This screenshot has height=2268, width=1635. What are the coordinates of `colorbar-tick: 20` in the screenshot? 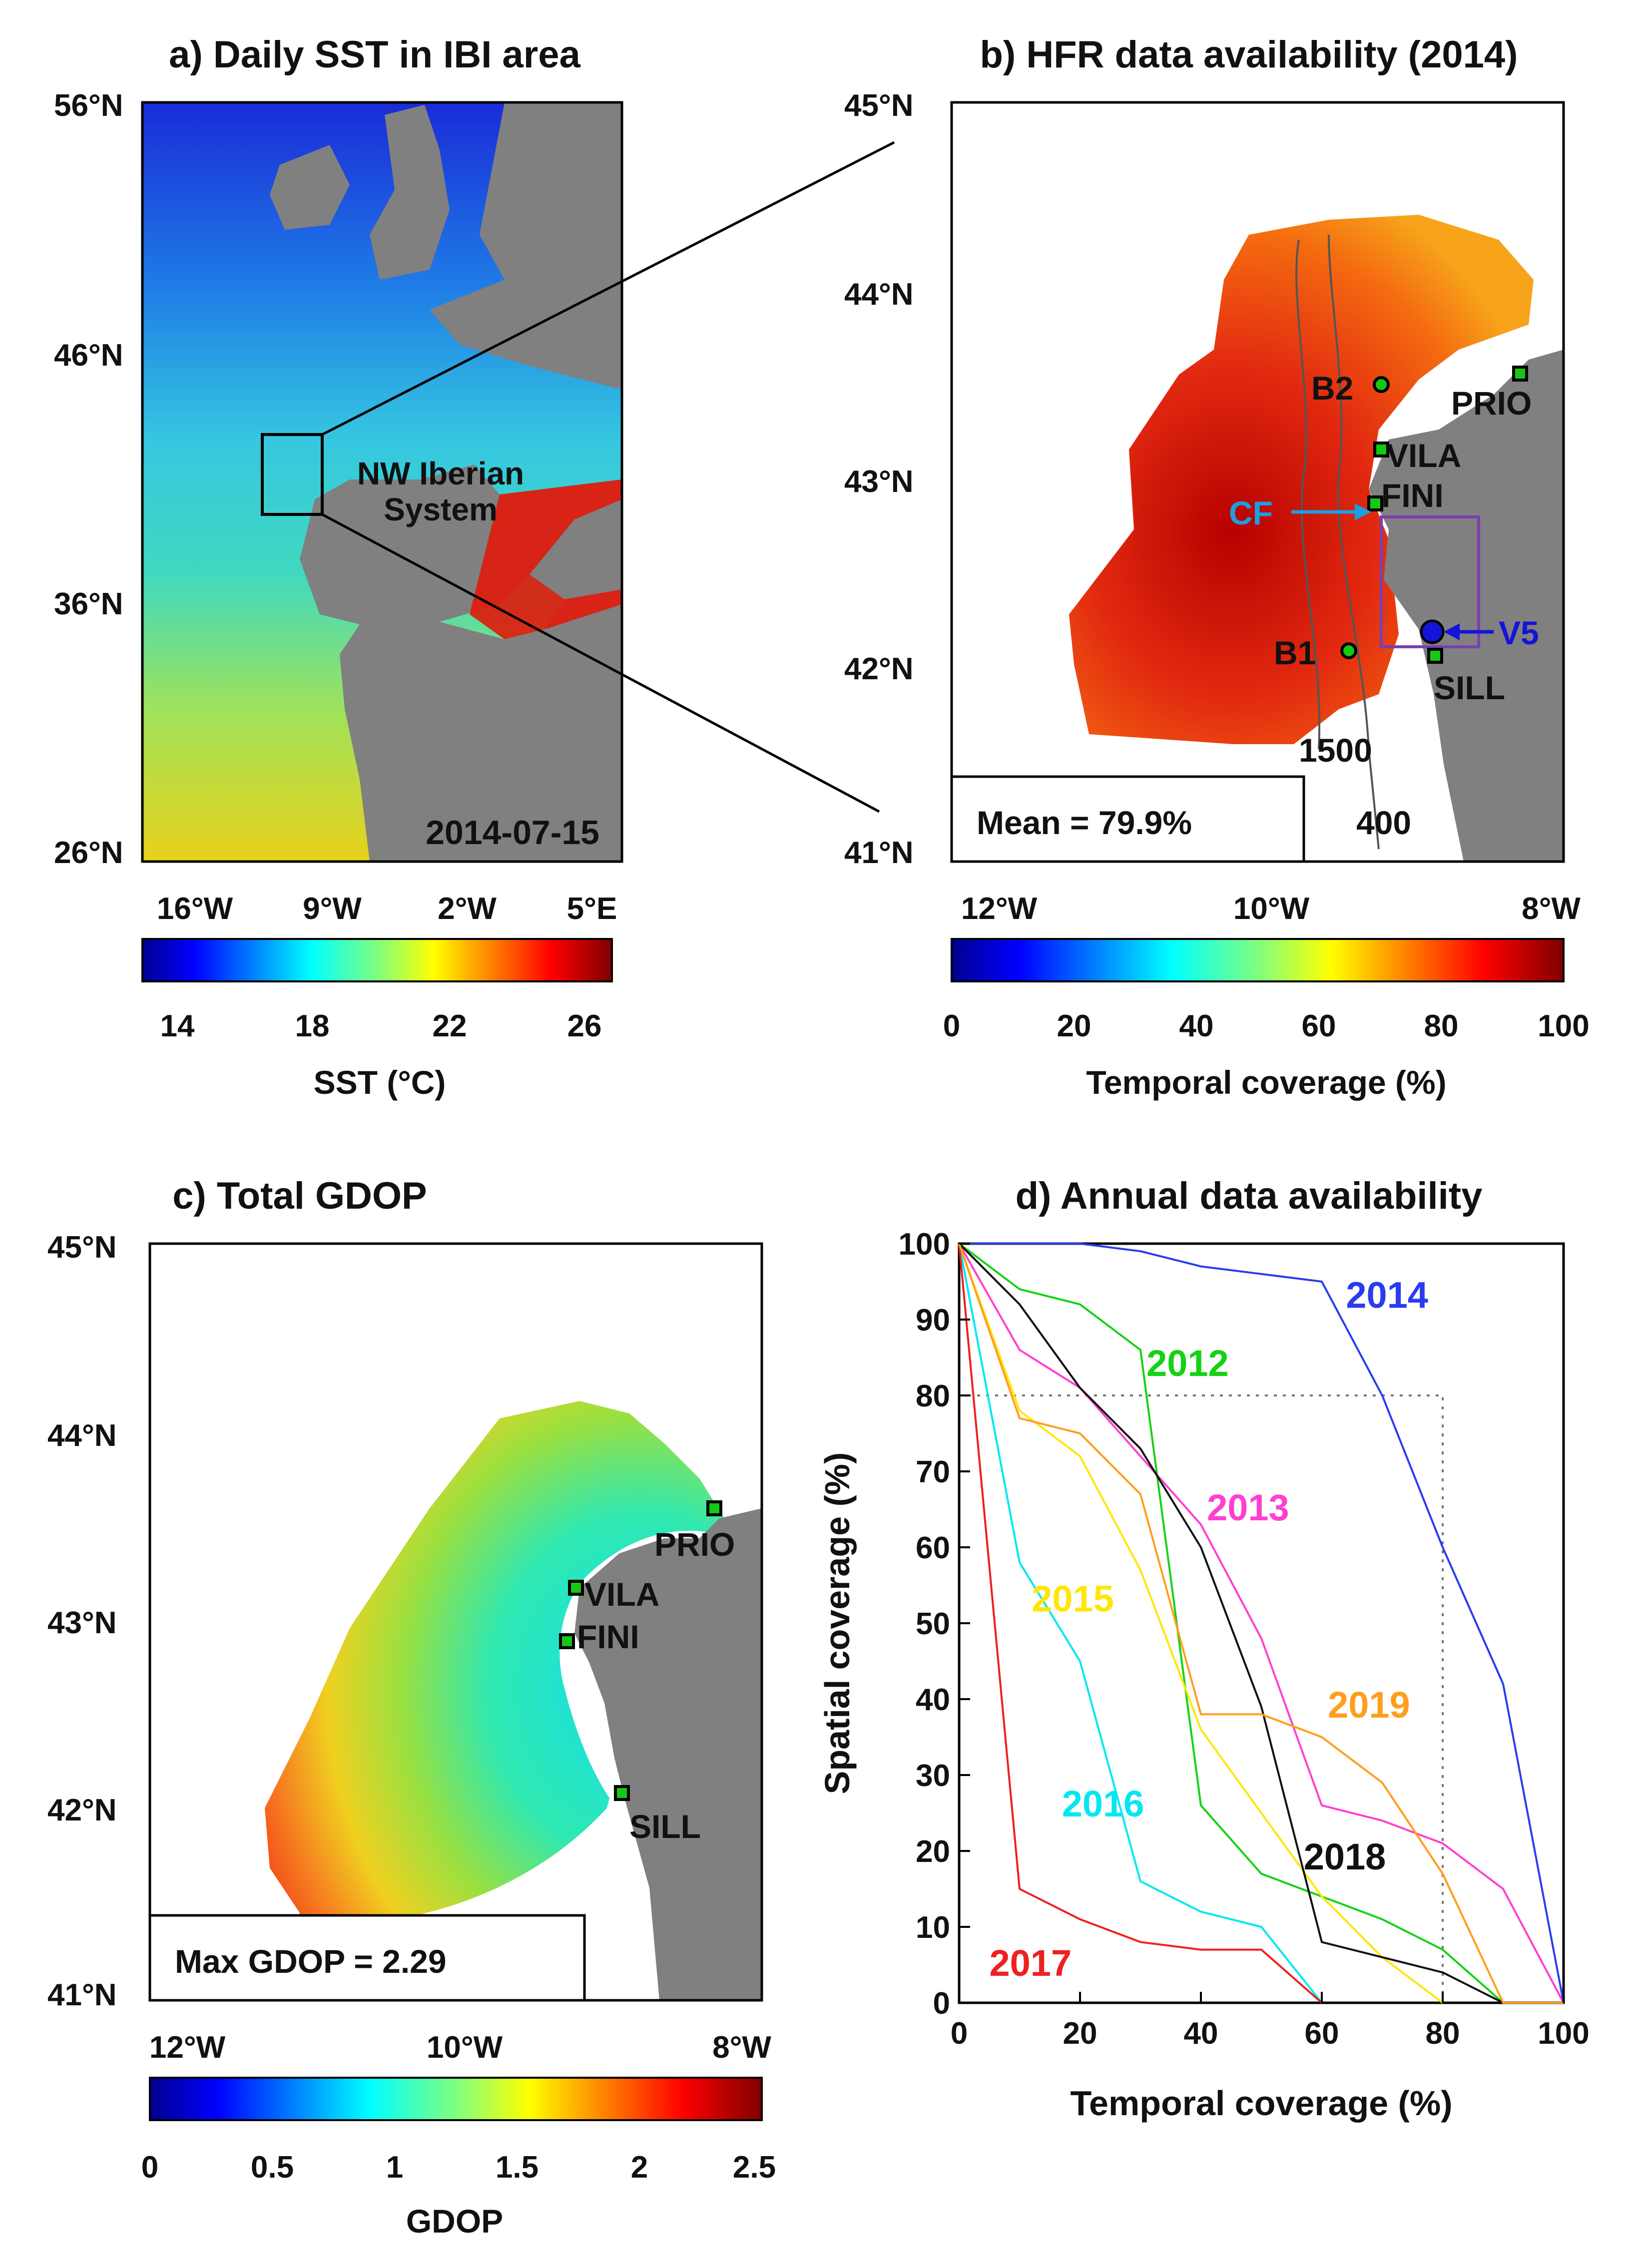 It's located at (1074, 1026).